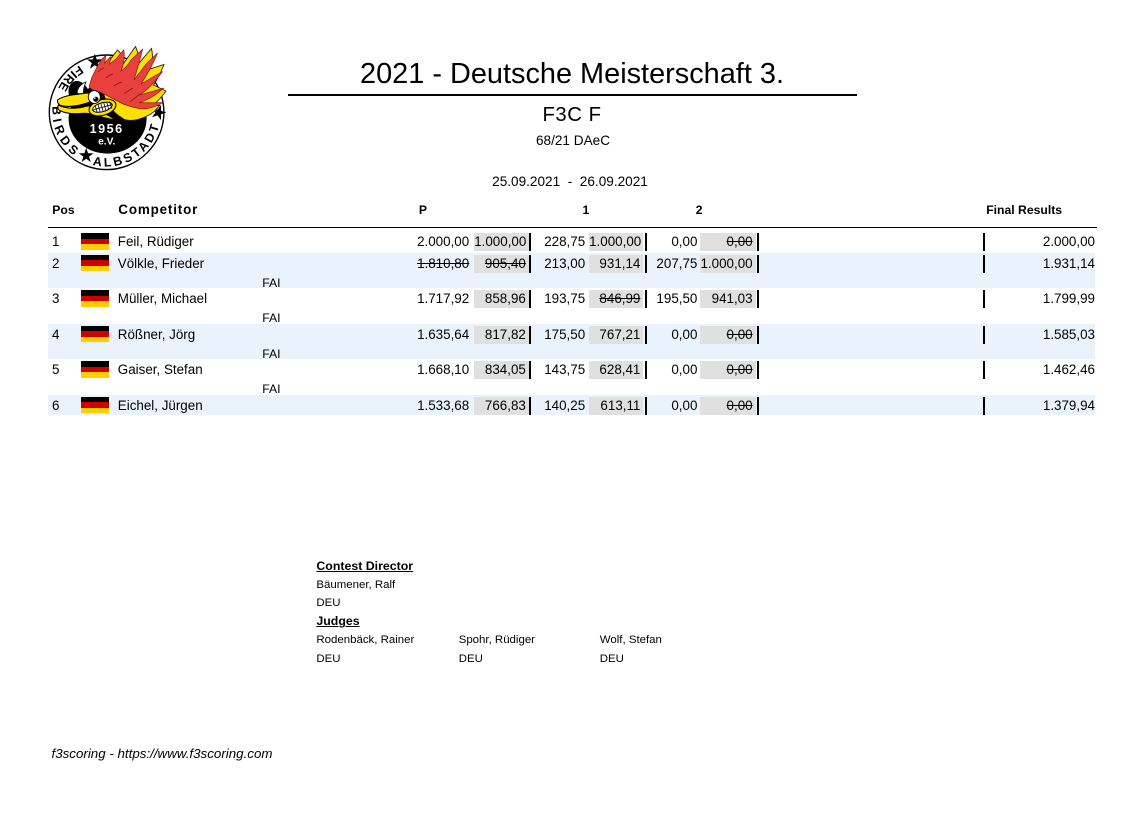  I want to click on svg-text: 1956, so click(107, 129).